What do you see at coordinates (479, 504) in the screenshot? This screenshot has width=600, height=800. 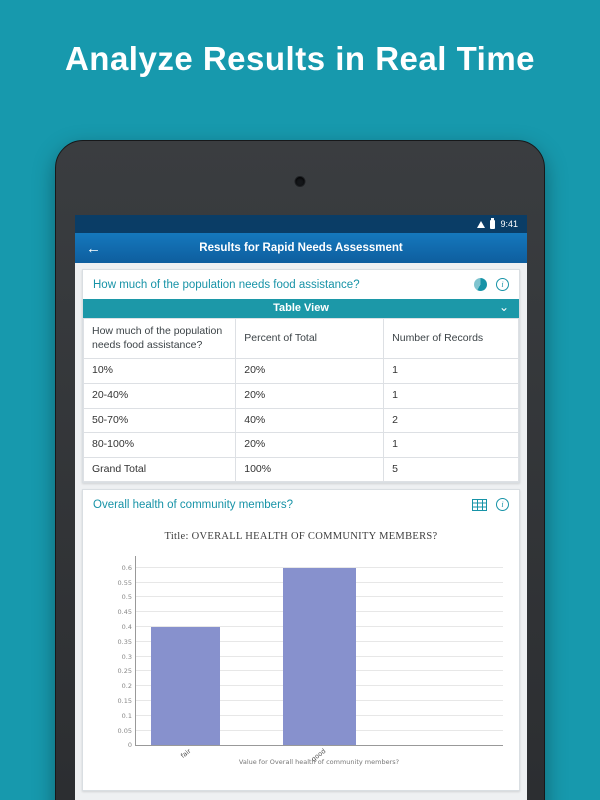 I see `table-view-icon` at bounding box center [479, 504].